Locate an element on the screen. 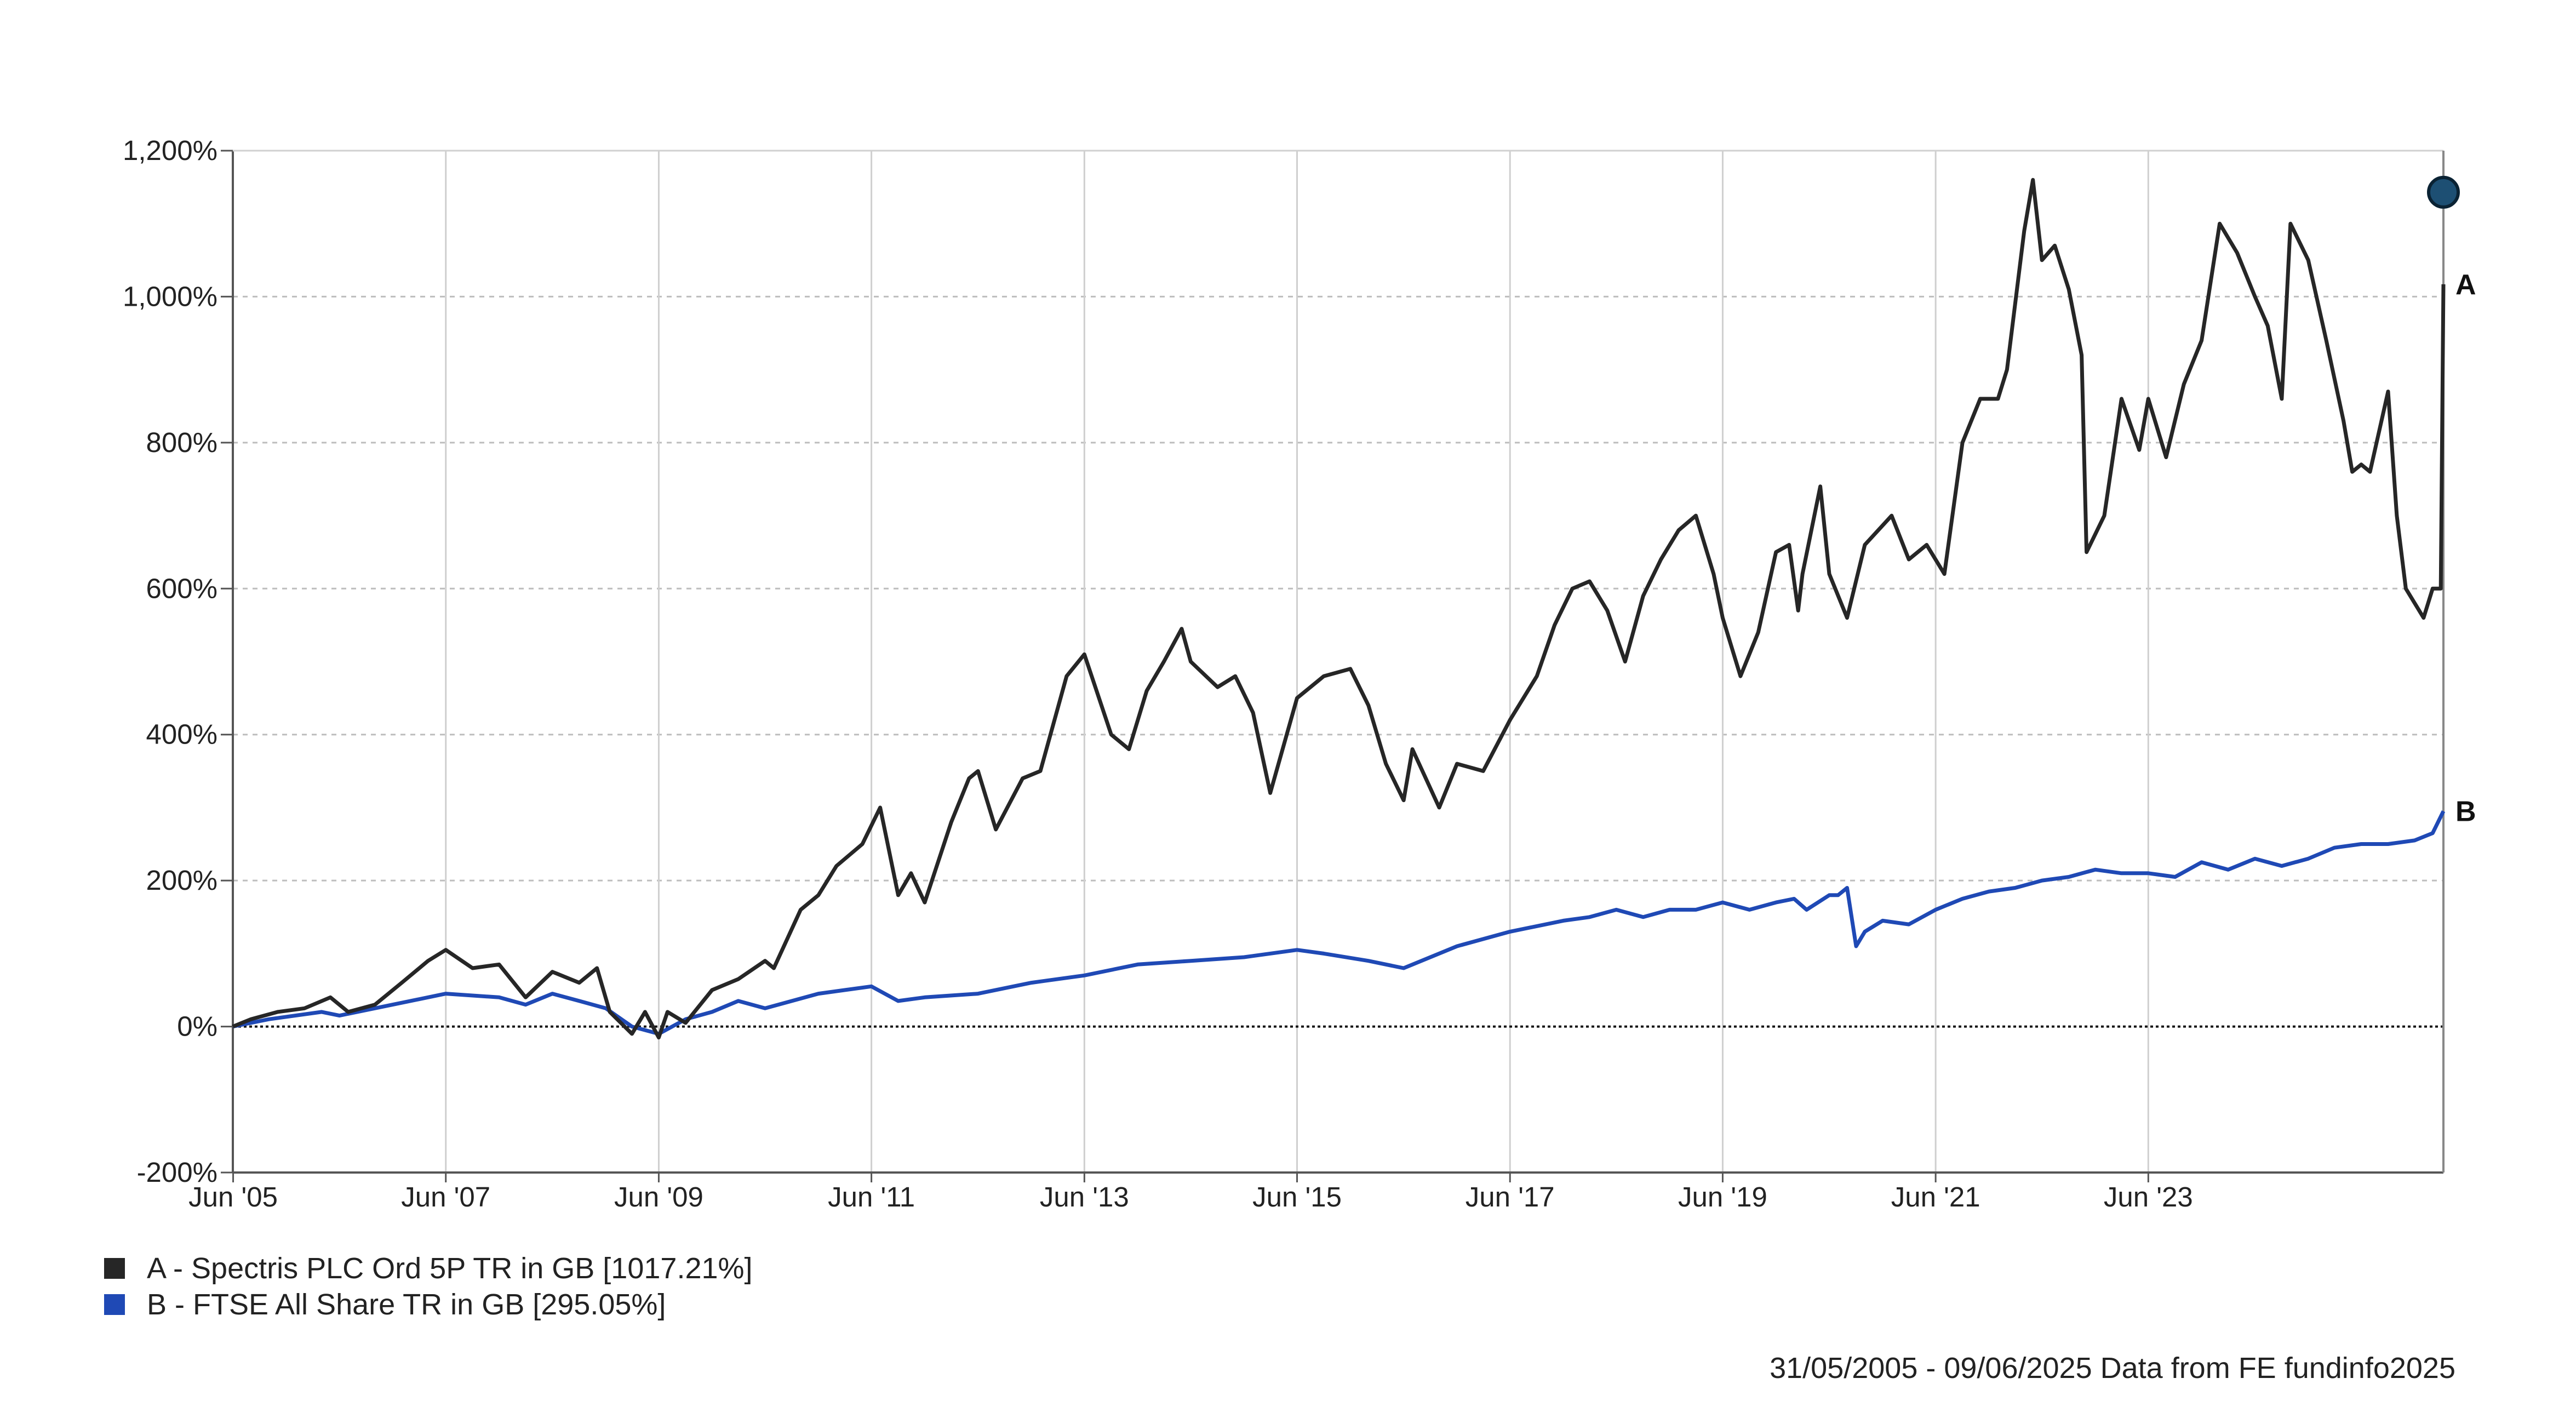  series-line-b is located at coordinates (1339, 923).